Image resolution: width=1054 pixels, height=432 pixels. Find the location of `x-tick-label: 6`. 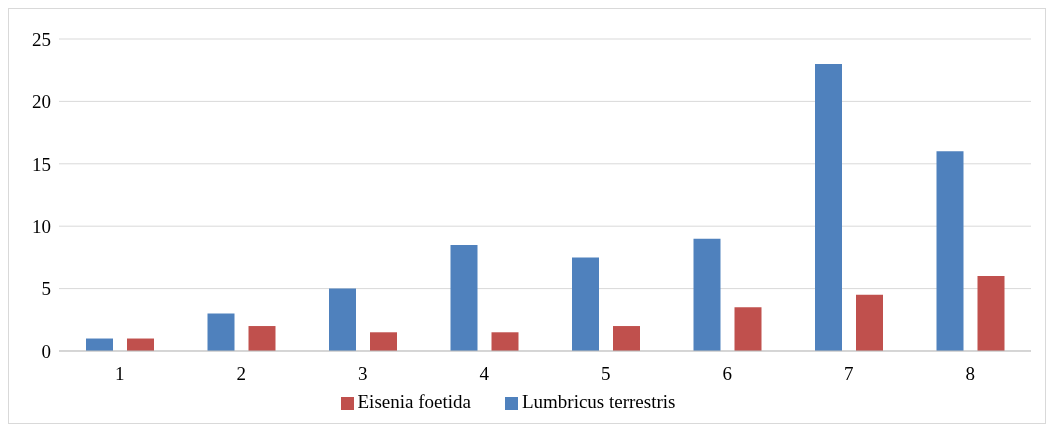

x-tick-label: 6 is located at coordinates (727, 374).